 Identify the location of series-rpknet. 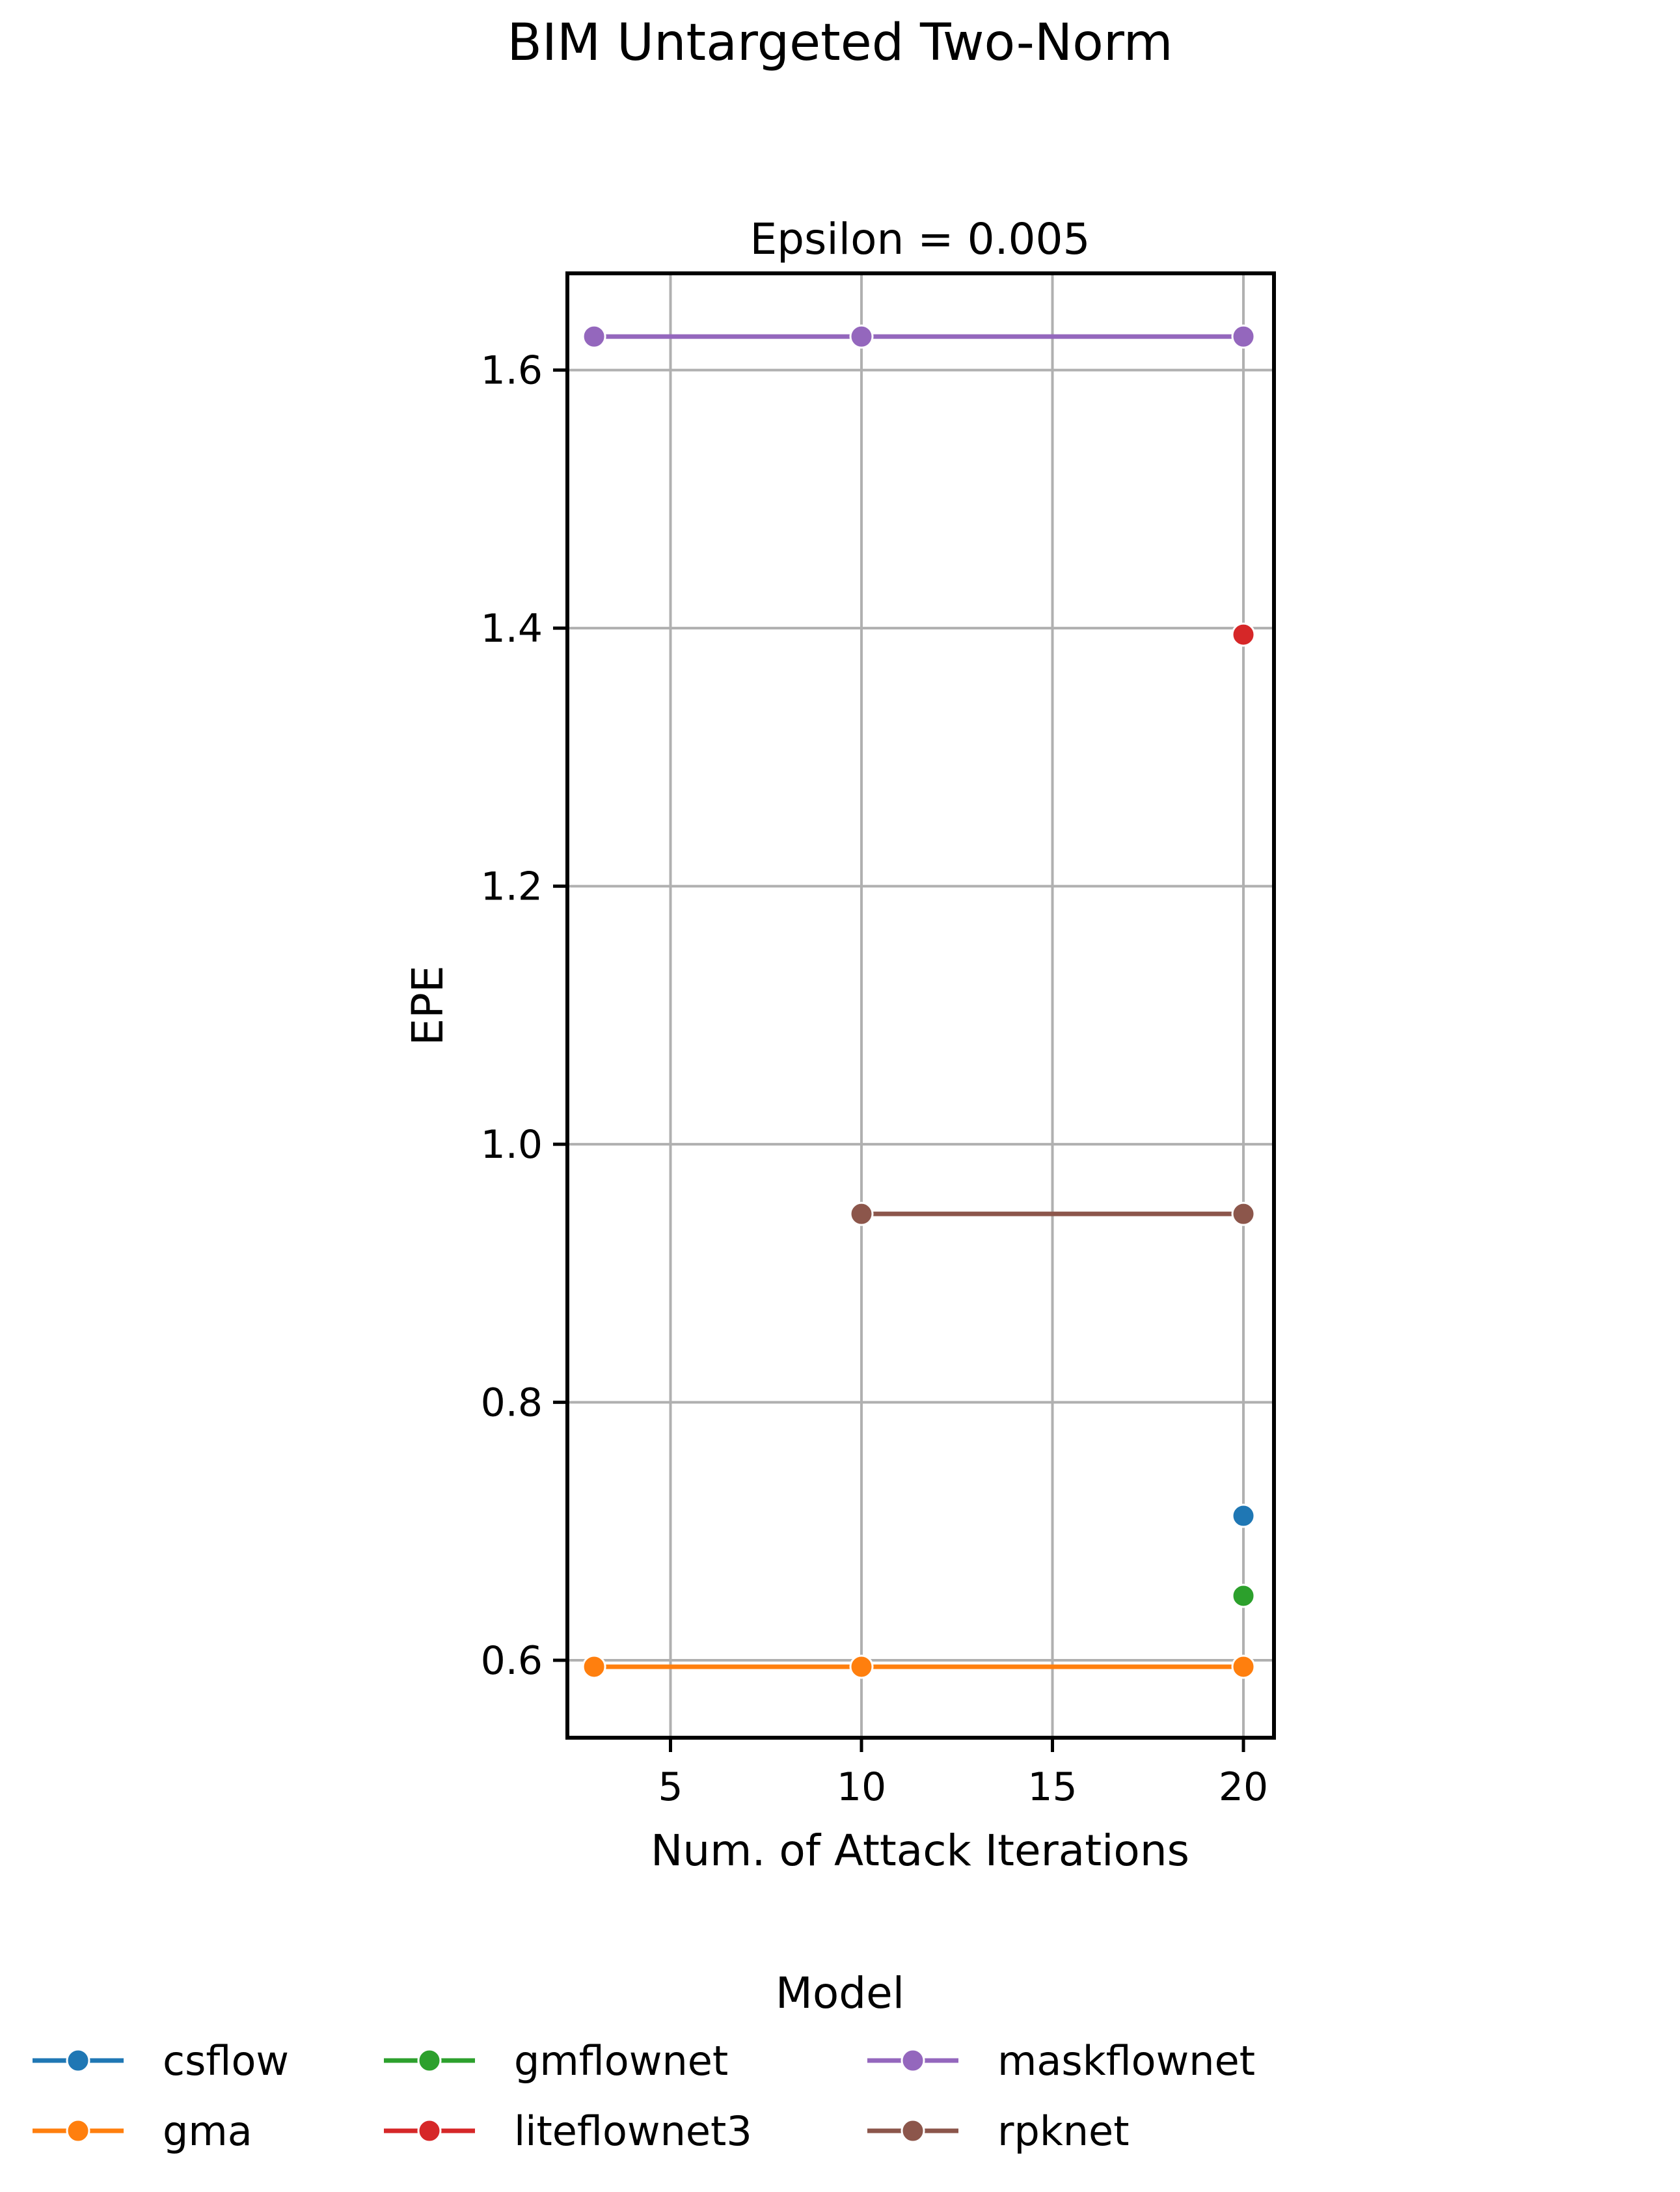
(1052, 1213).